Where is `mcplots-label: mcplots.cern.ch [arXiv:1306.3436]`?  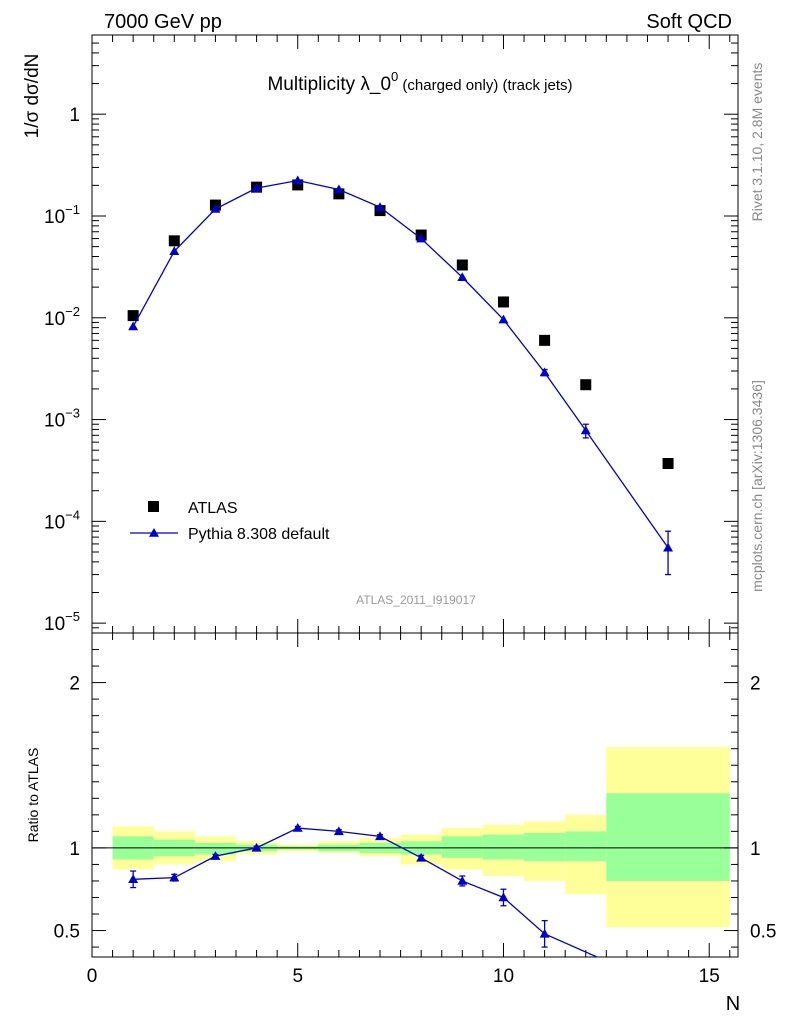 mcplots-label: mcplots.cern.ch [arXiv:1306.3436] is located at coordinates (757, 486).